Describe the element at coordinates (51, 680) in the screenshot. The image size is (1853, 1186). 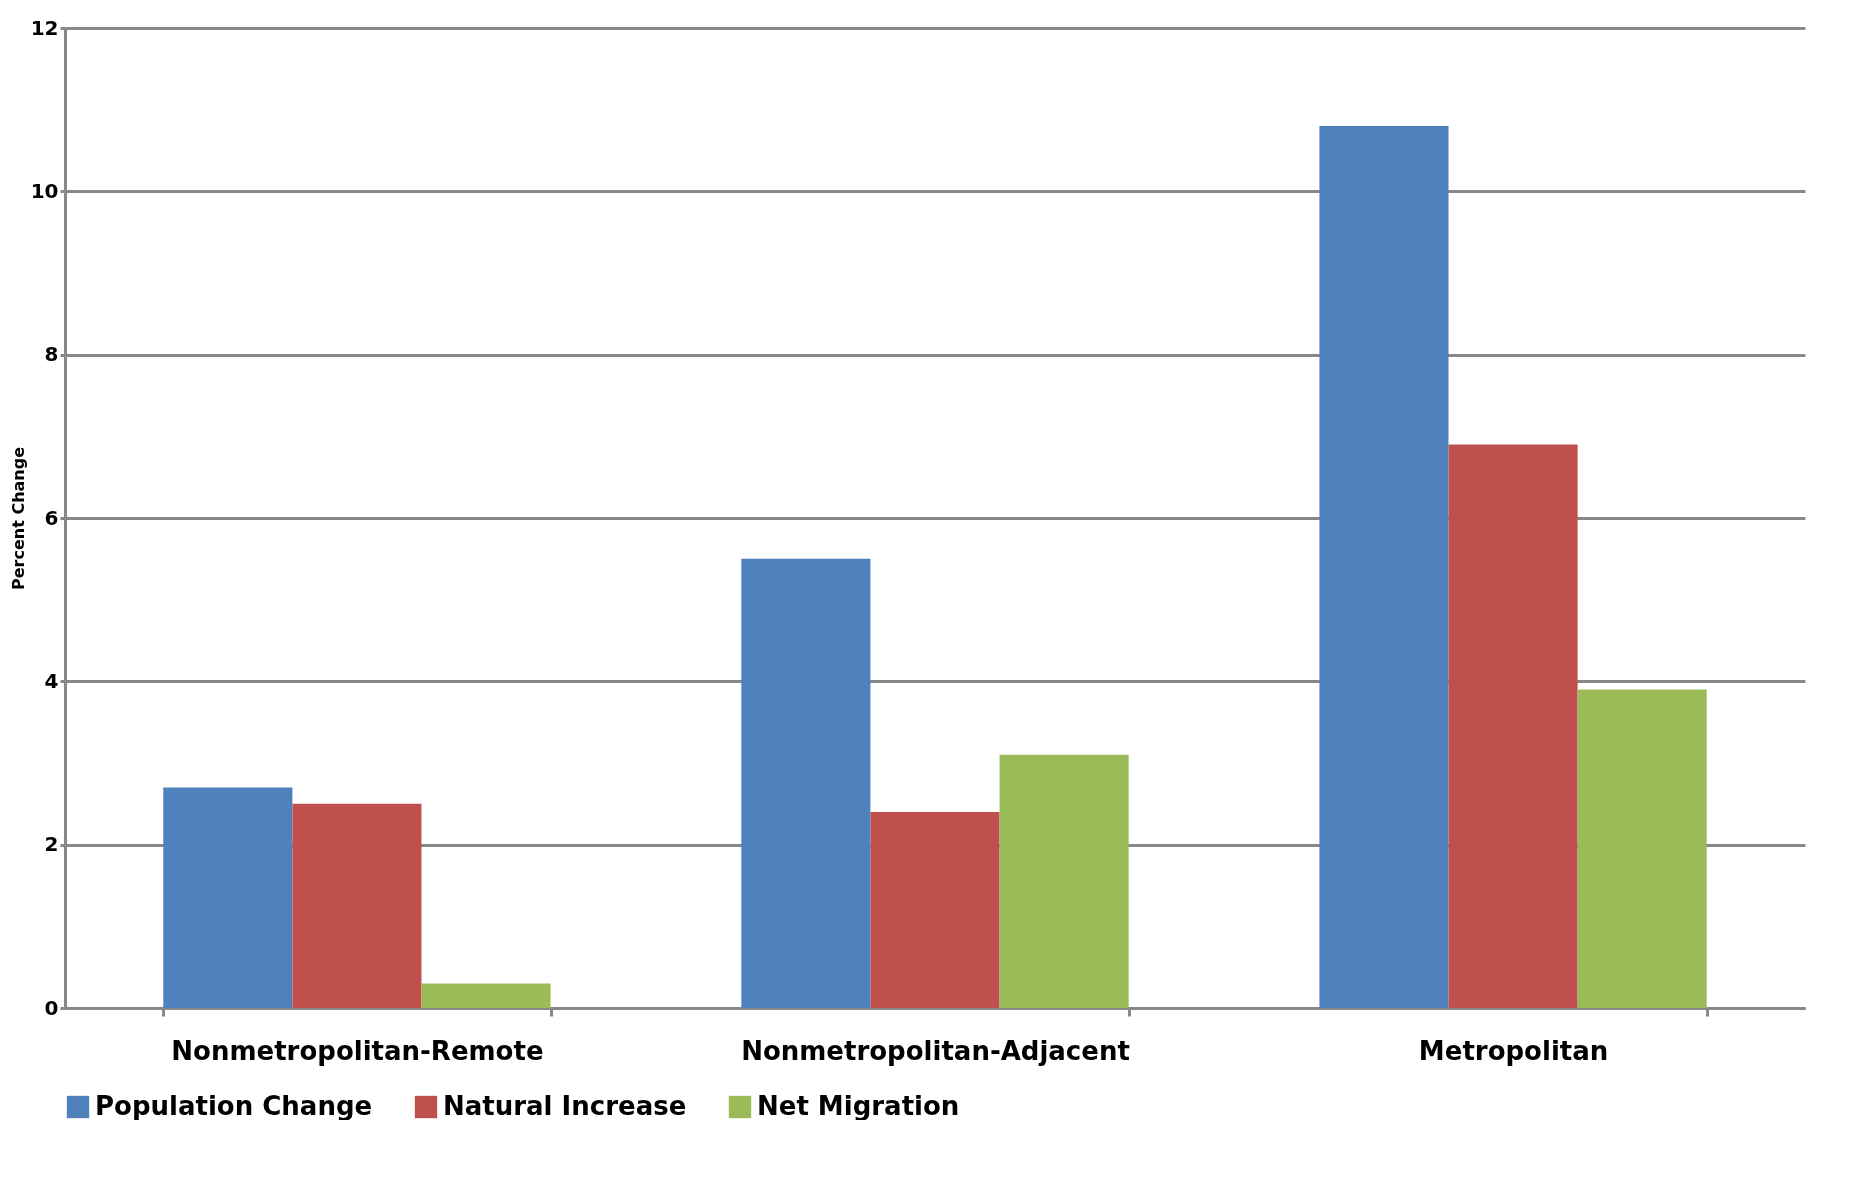
I see `y-tick-label: 4` at that location.